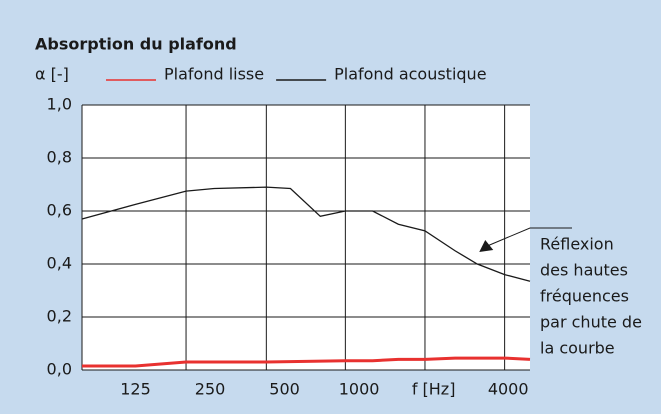 The width and height of the screenshot is (661, 414). I want to click on annotation-text: la courbe, so click(577, 348).